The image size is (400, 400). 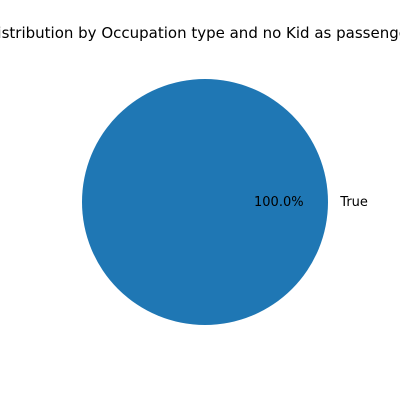 What do you see at coordinates (353, 202) in the screenshot?
I see `slice-label-true: True` at bounding box center [353, 202].